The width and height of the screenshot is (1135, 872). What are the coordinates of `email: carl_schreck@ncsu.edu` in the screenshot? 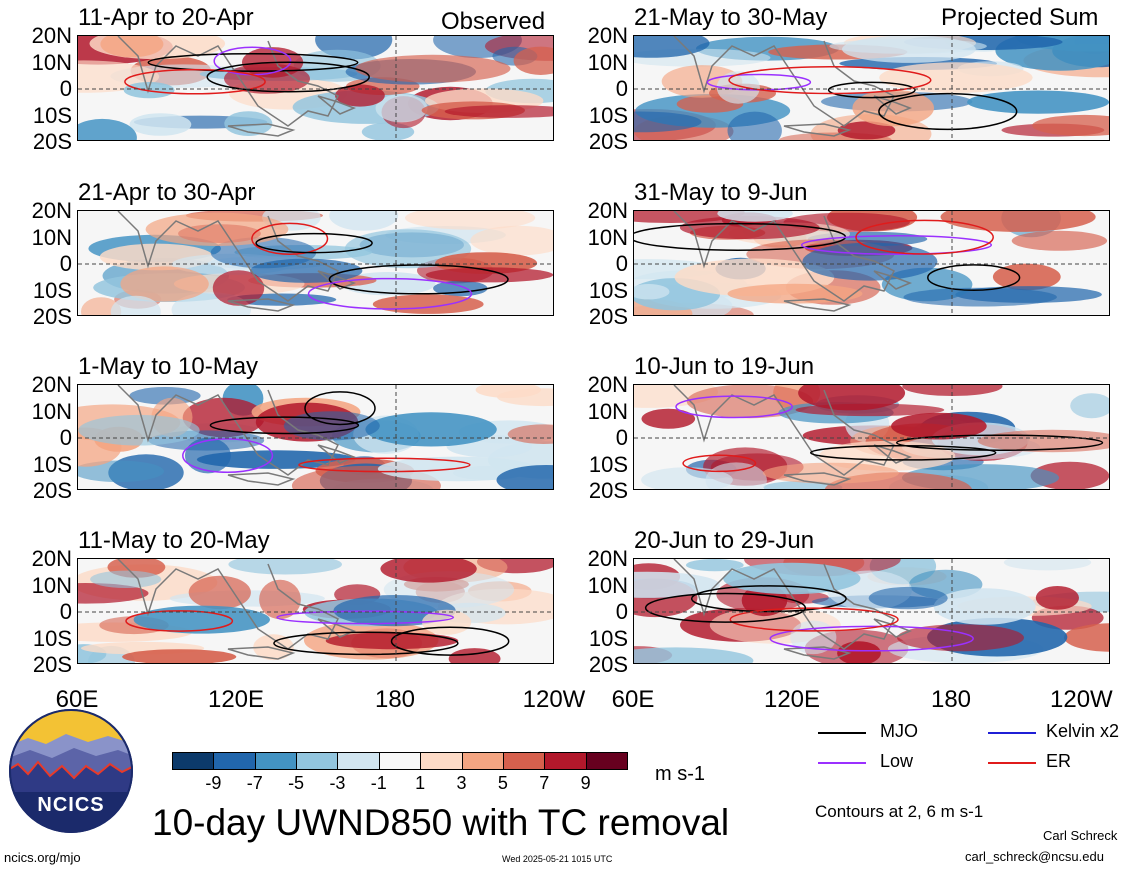 It's located at (1034, 856).